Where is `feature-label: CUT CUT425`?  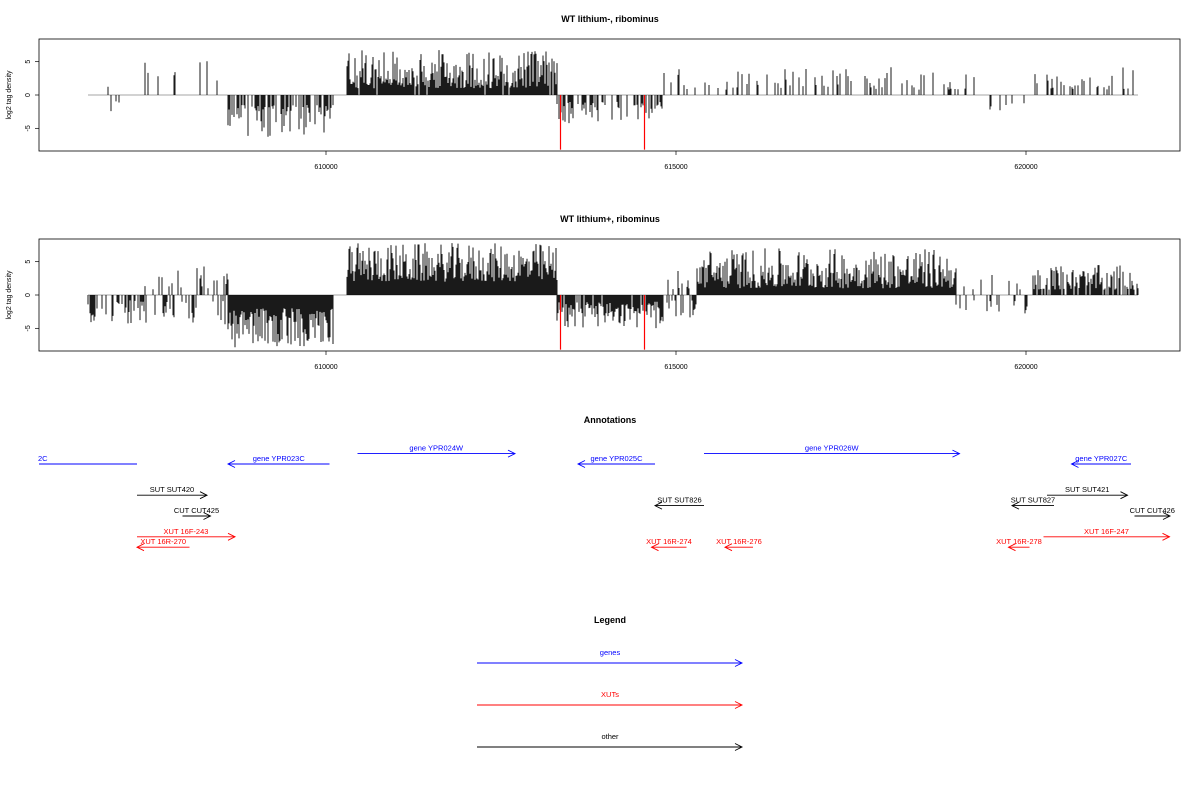 feature-label: CUT CUT425 is located at coordinates (196, 510).